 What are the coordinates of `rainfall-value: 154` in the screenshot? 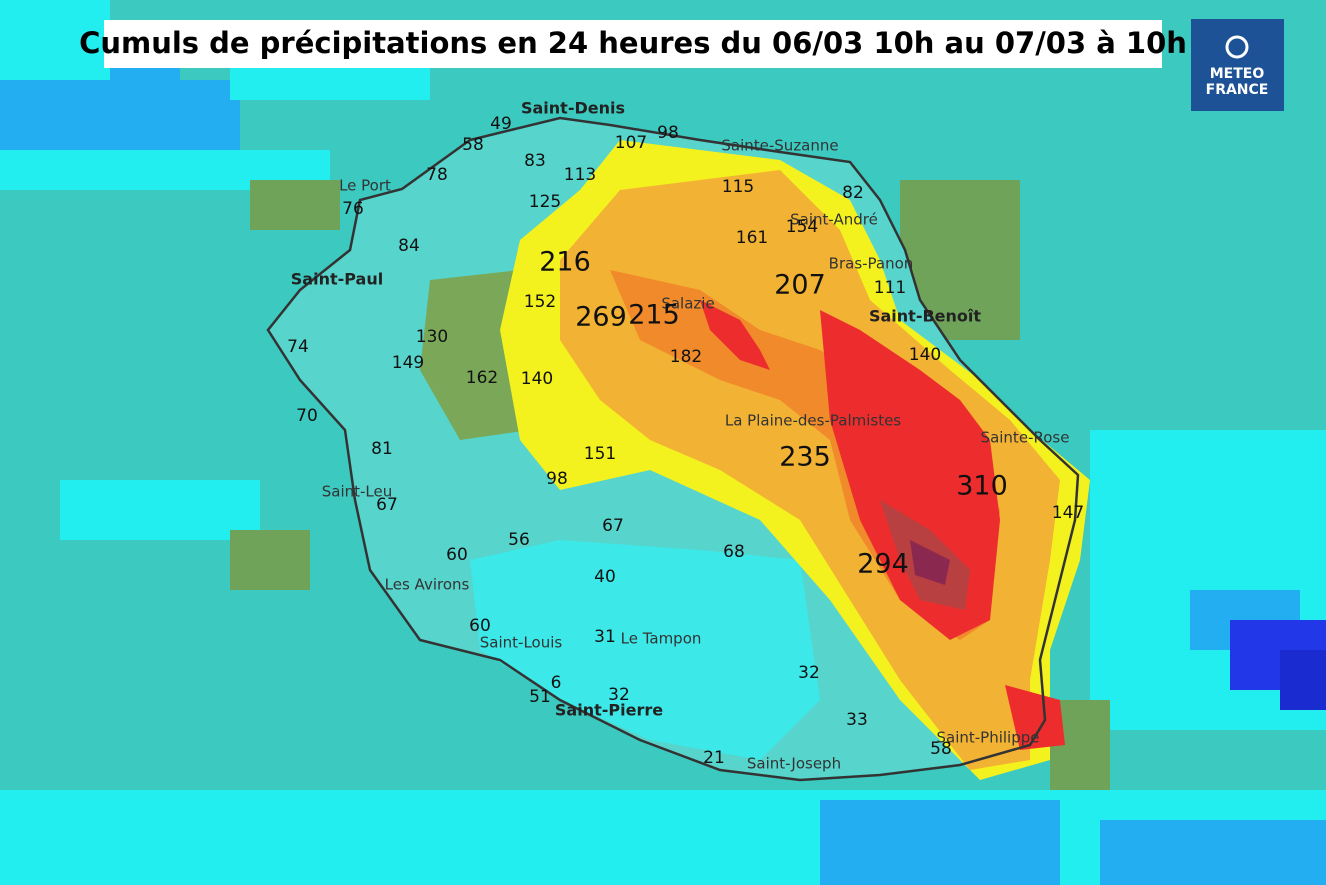 It's located at (802, 227).